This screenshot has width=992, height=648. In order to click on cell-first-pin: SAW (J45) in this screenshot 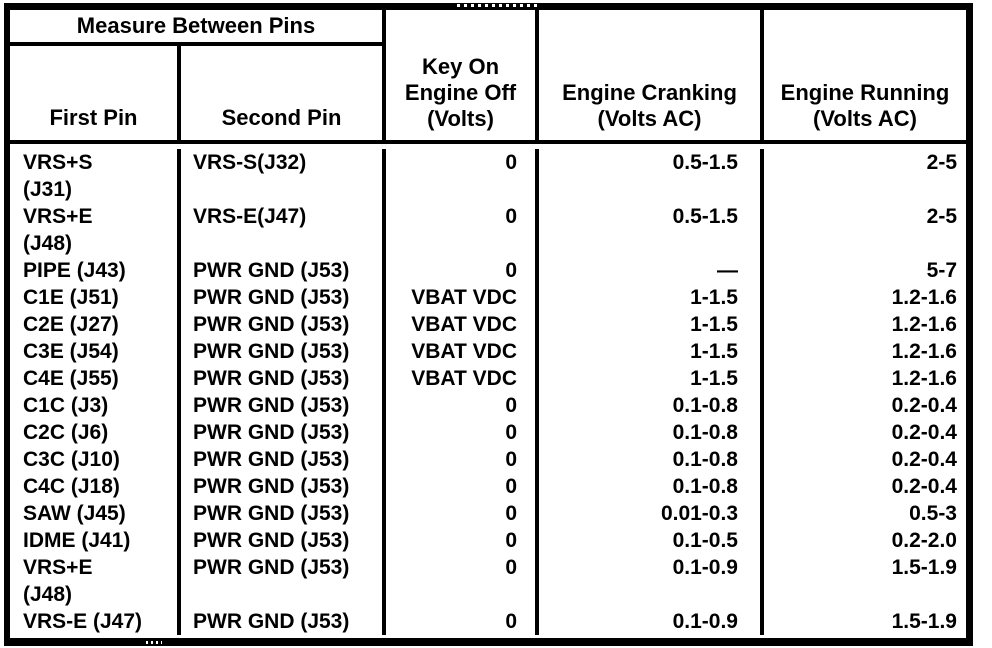, I will do `click(74, 513)`.